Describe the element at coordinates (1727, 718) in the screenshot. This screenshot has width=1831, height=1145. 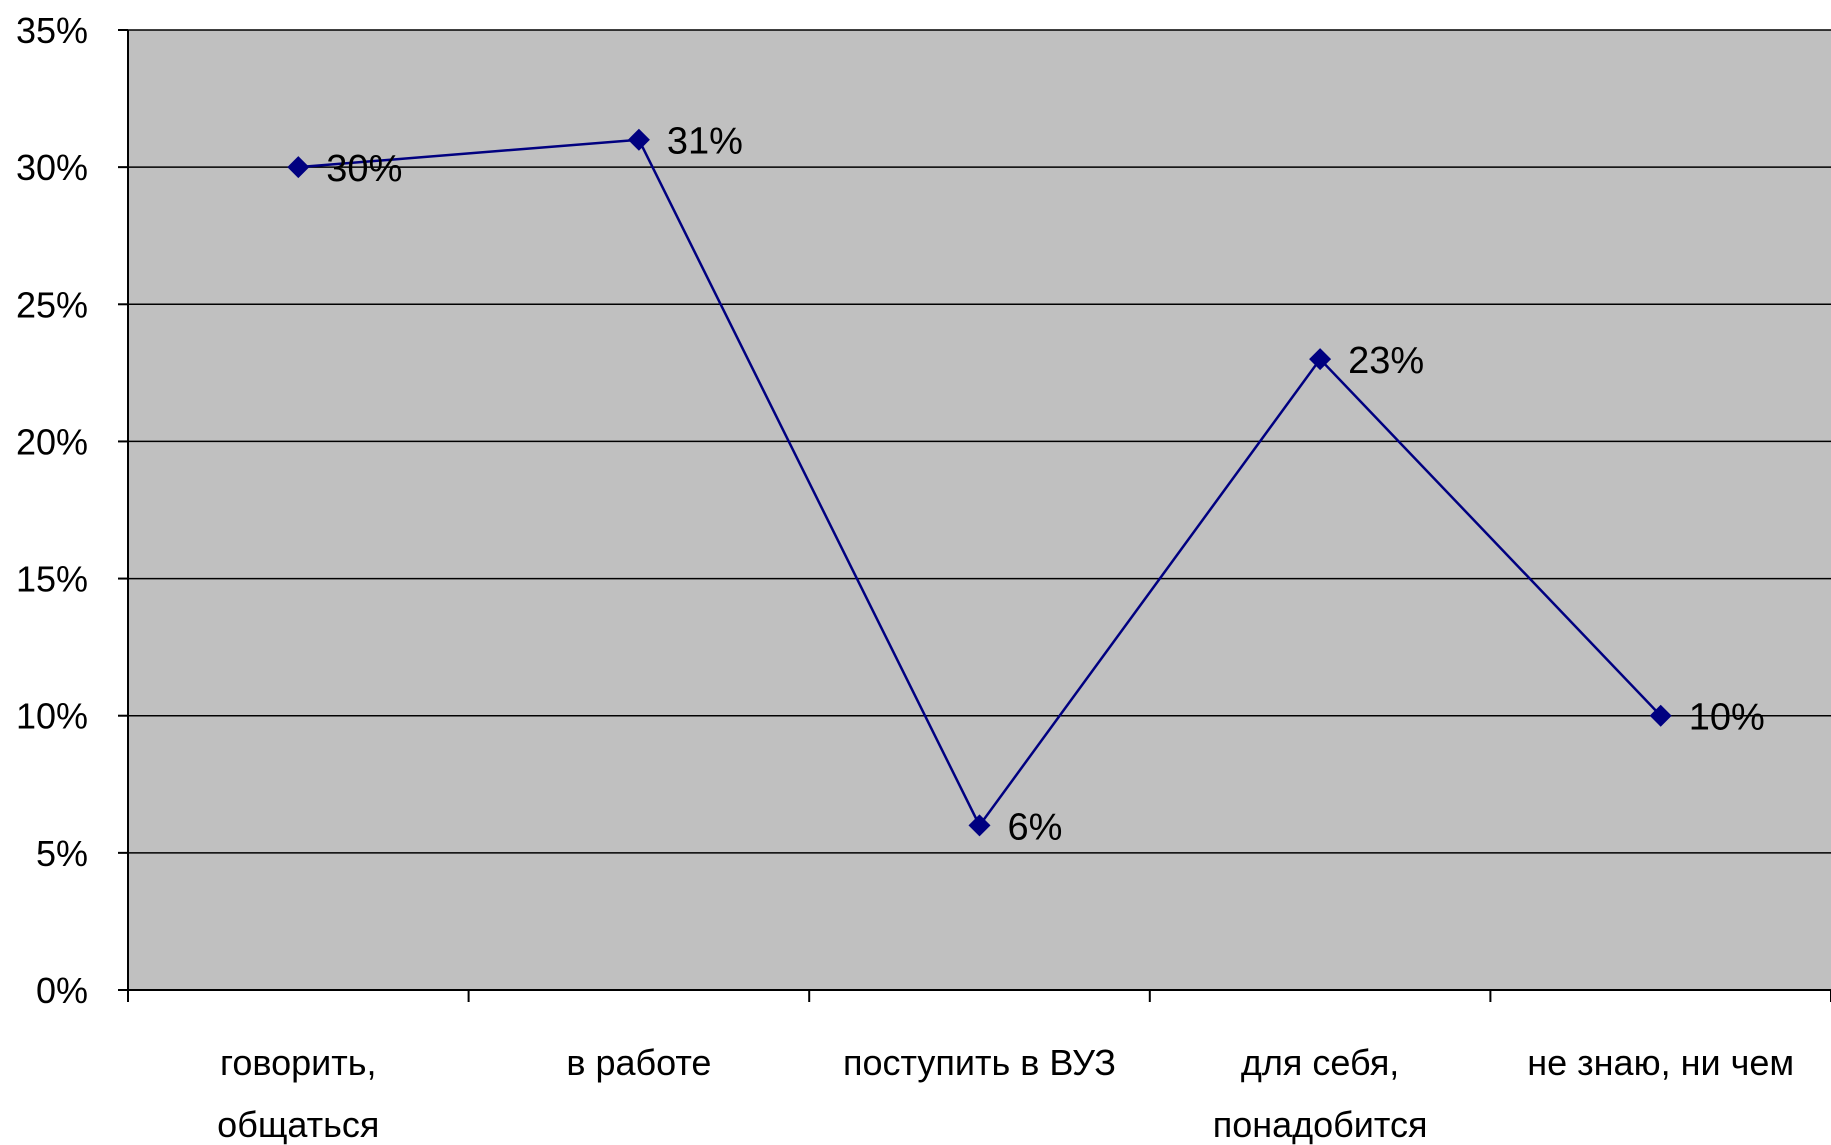
I see `data-label-4: 10%` at that location.